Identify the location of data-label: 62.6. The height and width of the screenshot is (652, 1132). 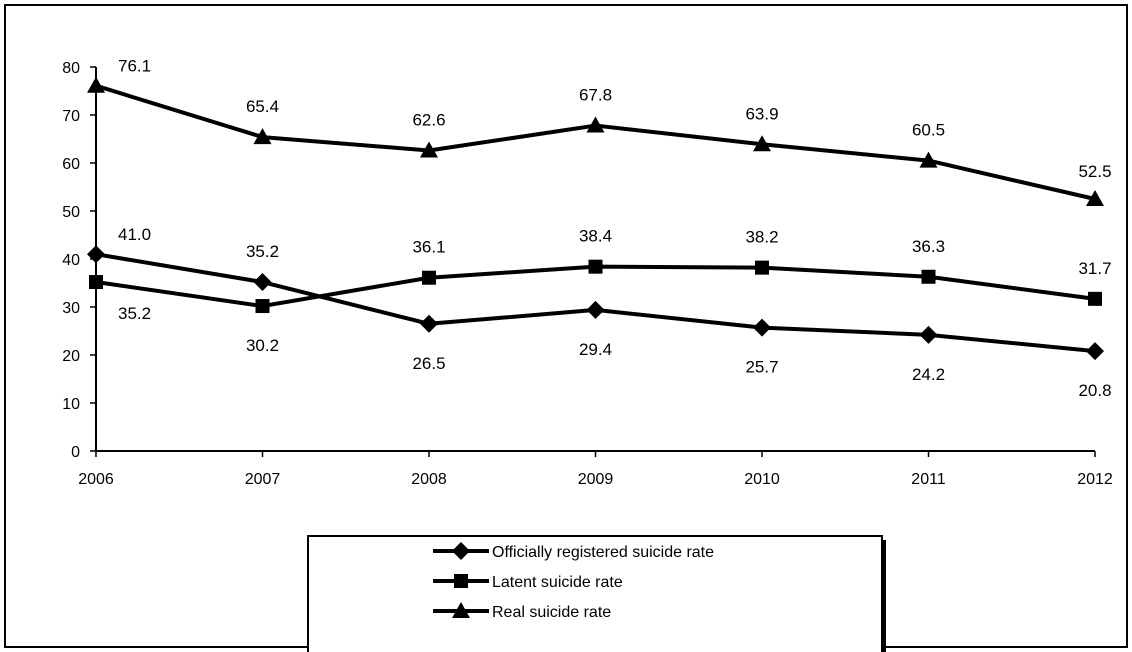
(428, 120).